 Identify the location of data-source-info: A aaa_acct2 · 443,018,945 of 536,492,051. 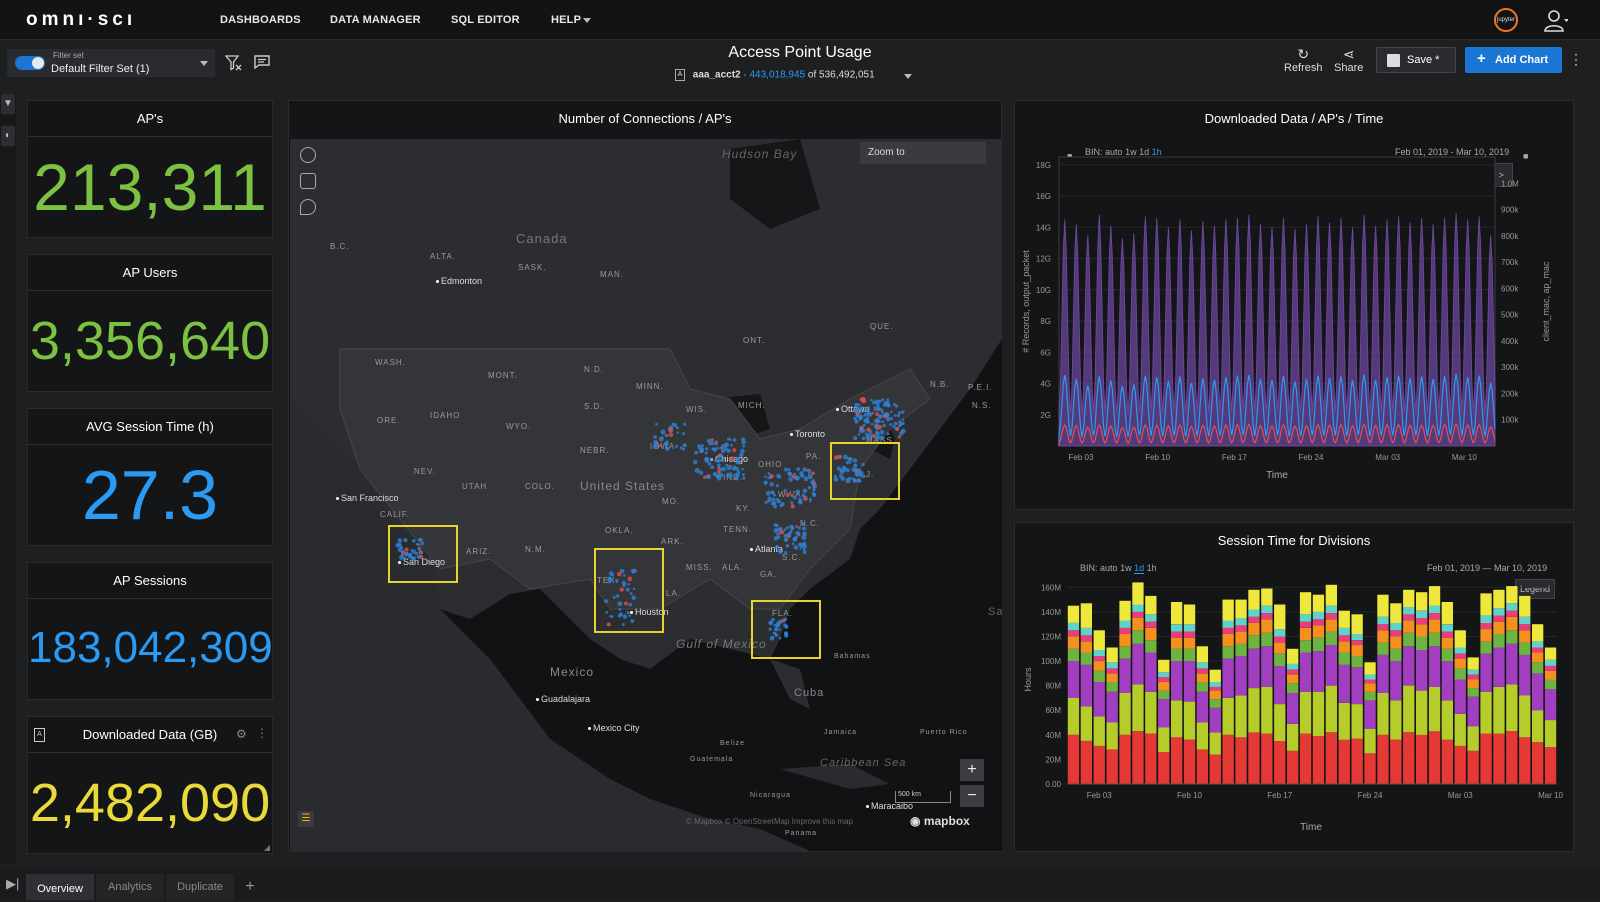
(775, 75).